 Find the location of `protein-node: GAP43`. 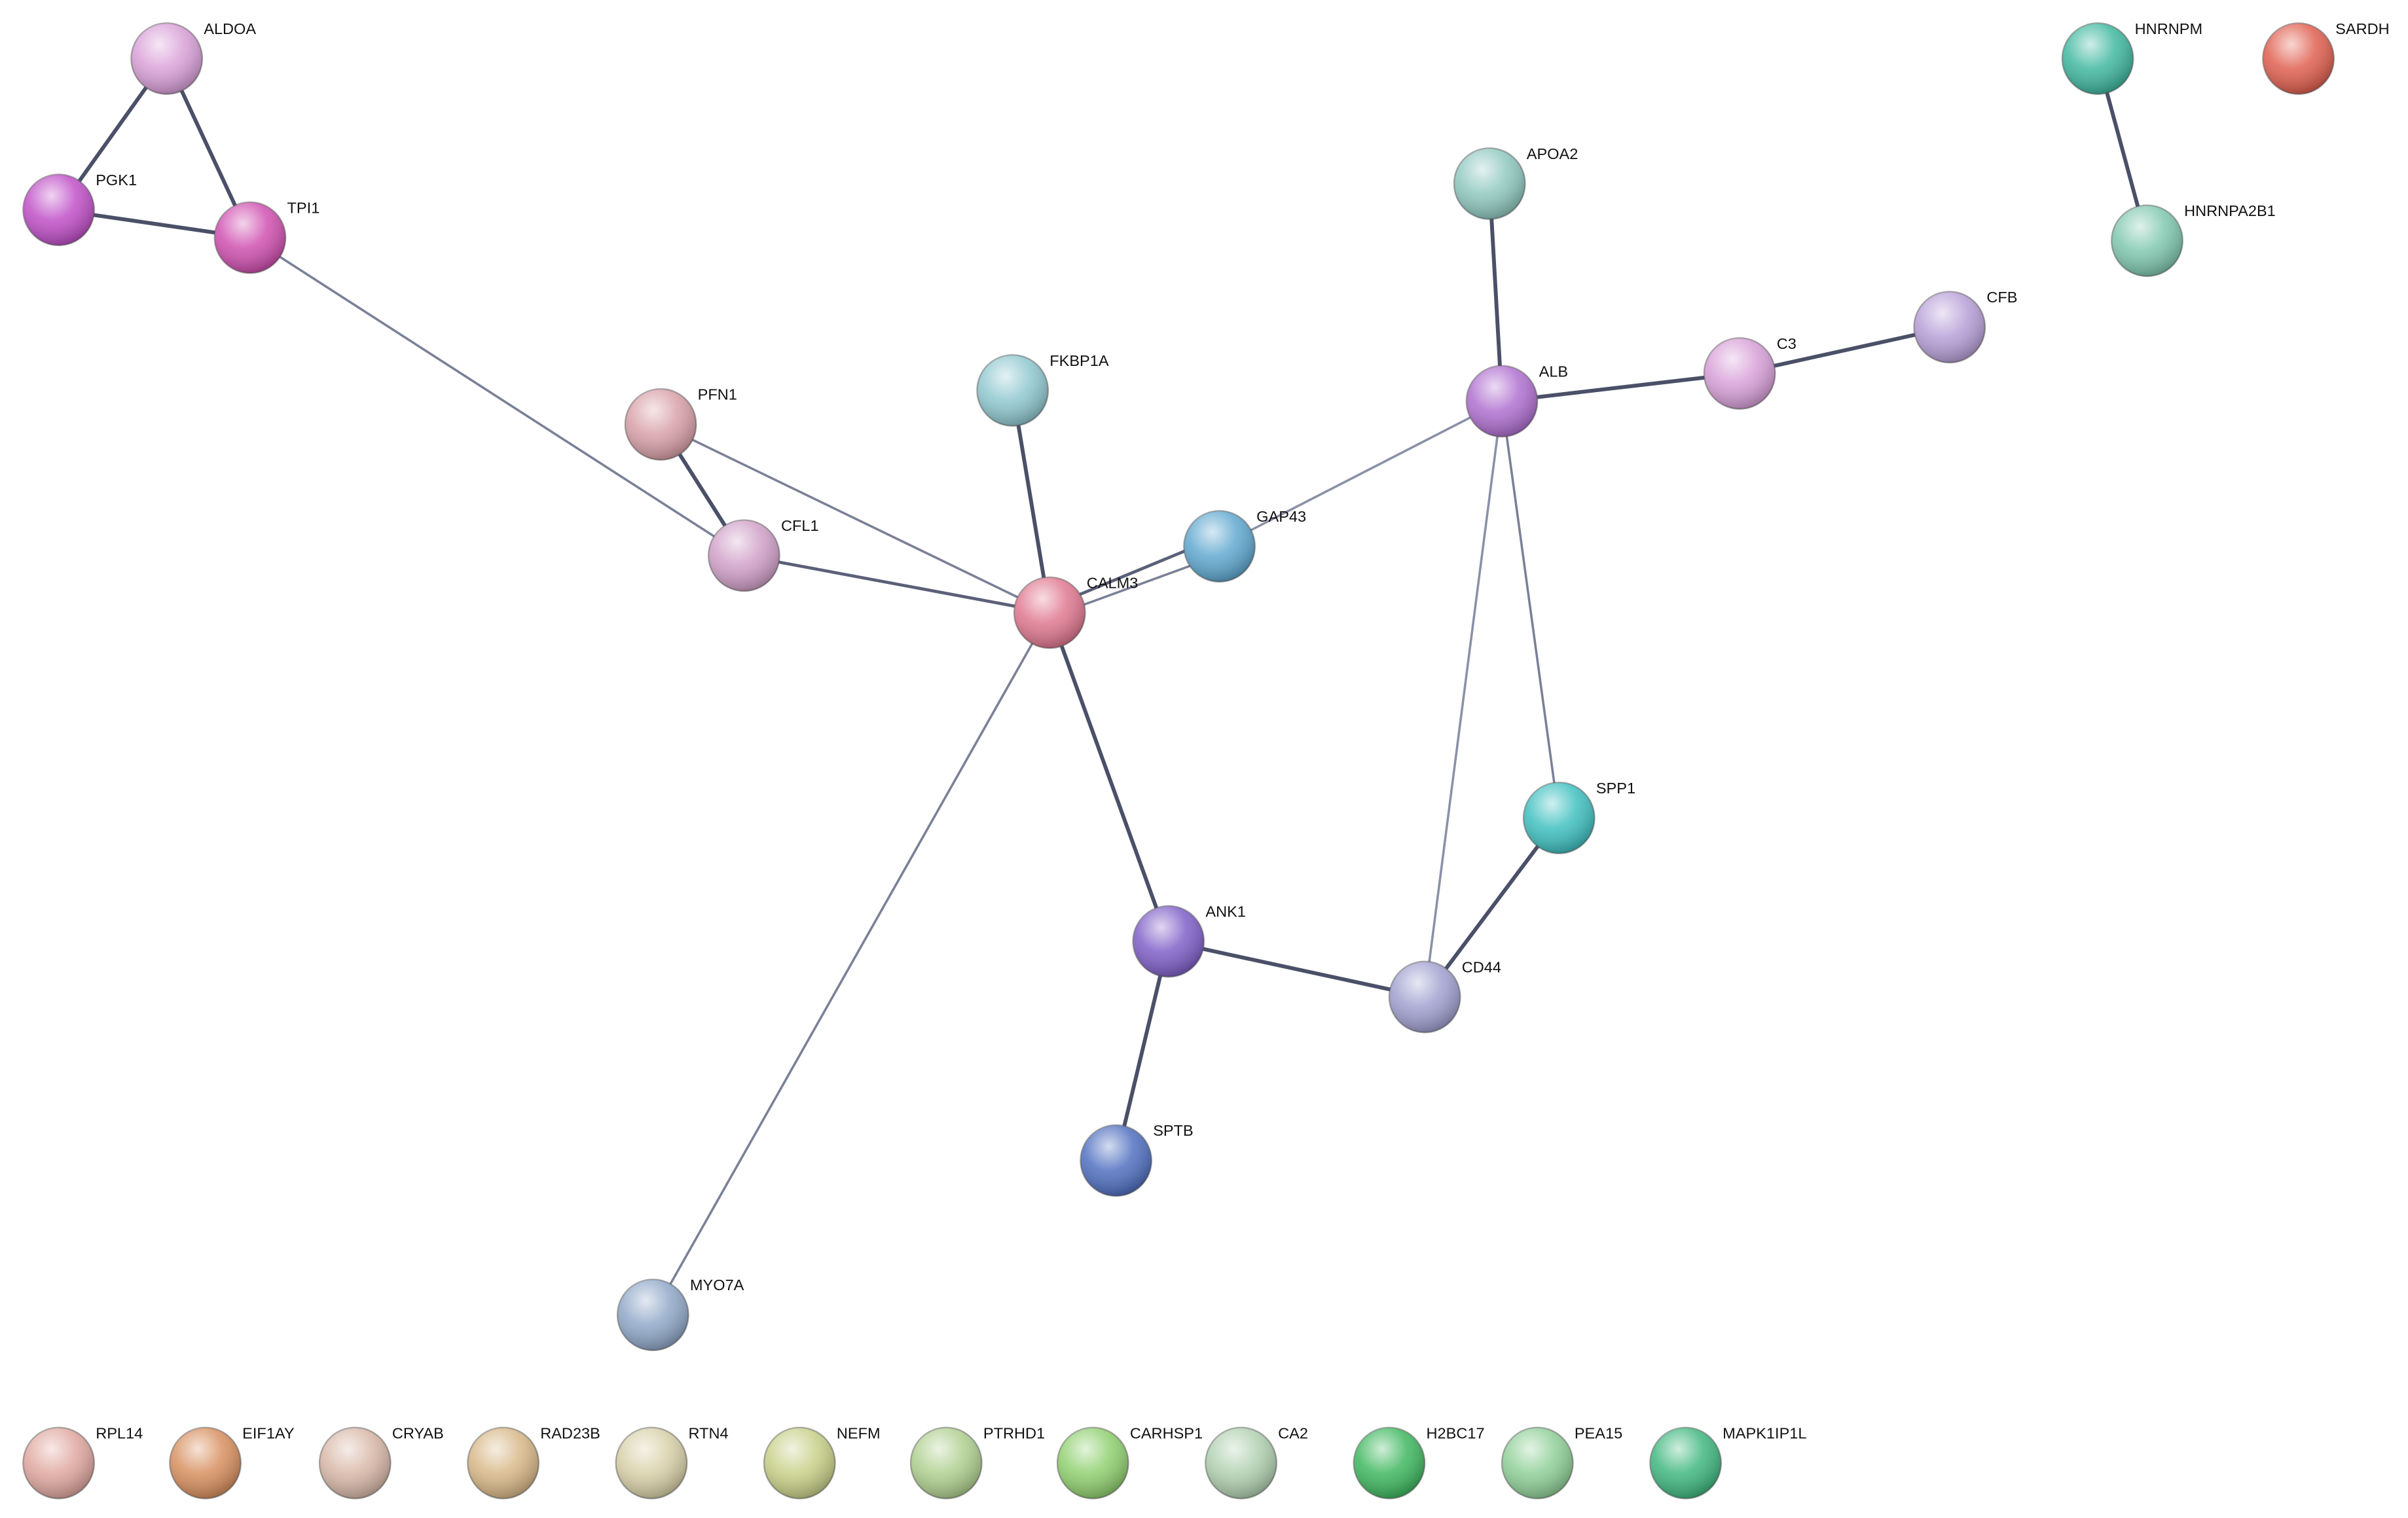

protein-node: GAP43 is located at coordinates (1244, 545).